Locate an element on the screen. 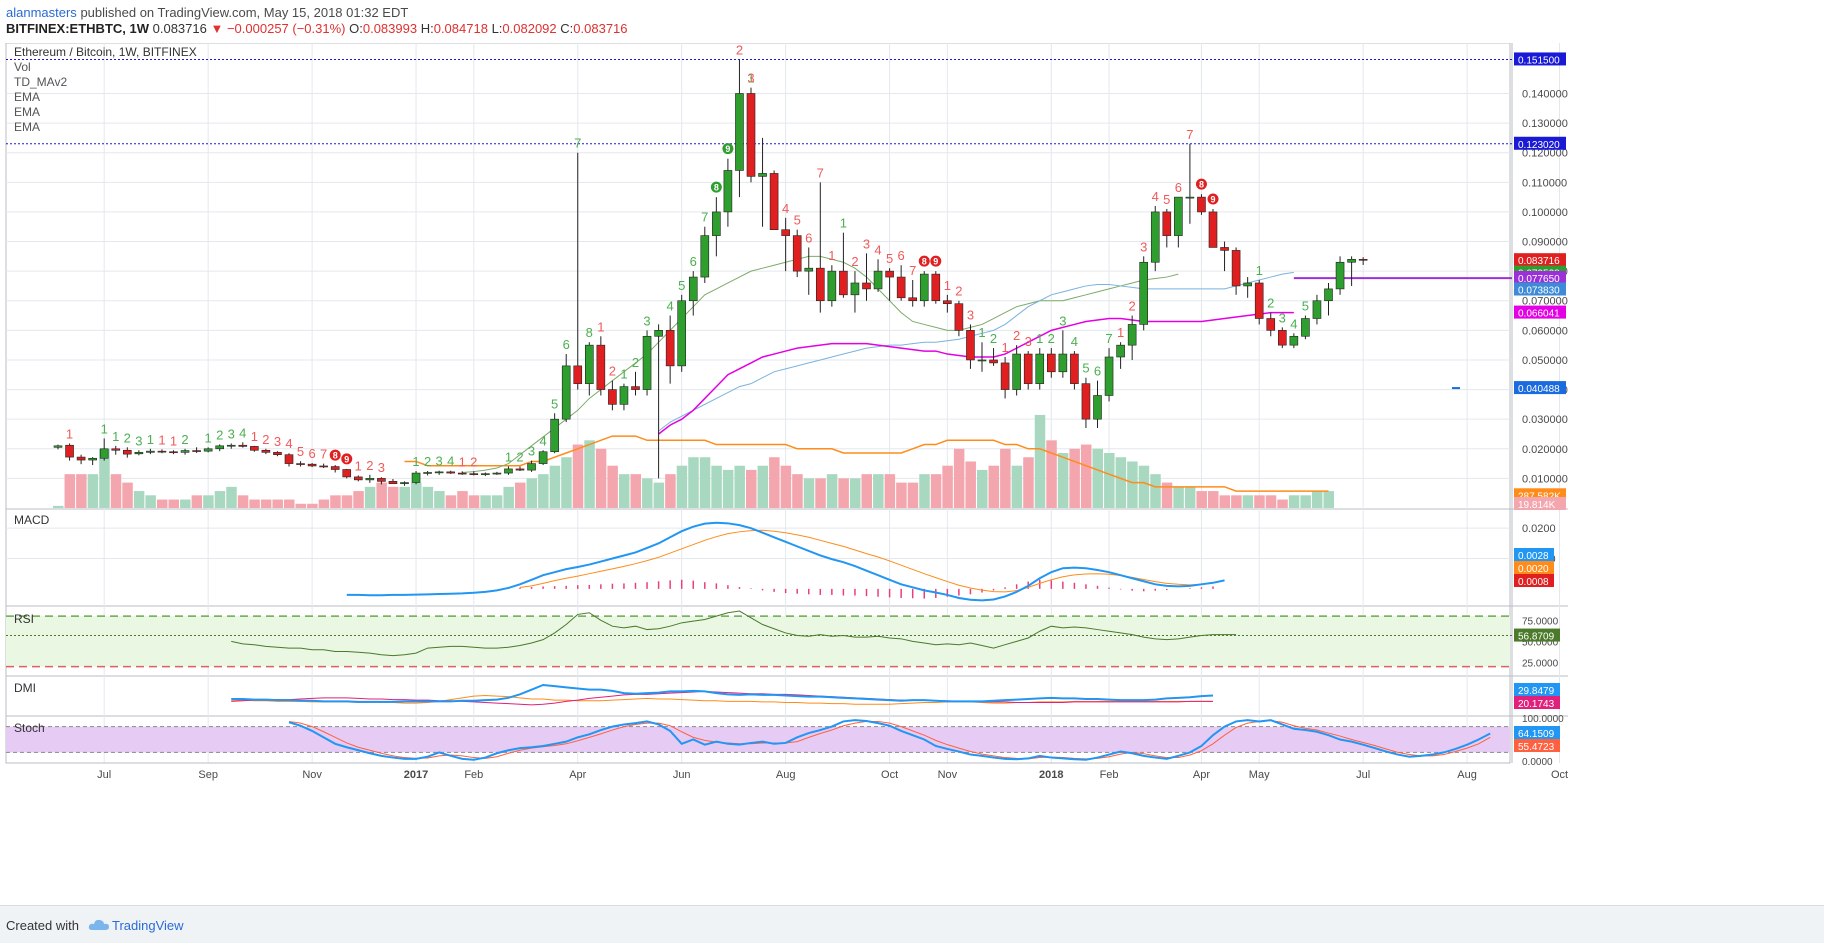 This screenshot has width=1824, height=943. dmi-label-bg is located at coordinates (1537, 689).